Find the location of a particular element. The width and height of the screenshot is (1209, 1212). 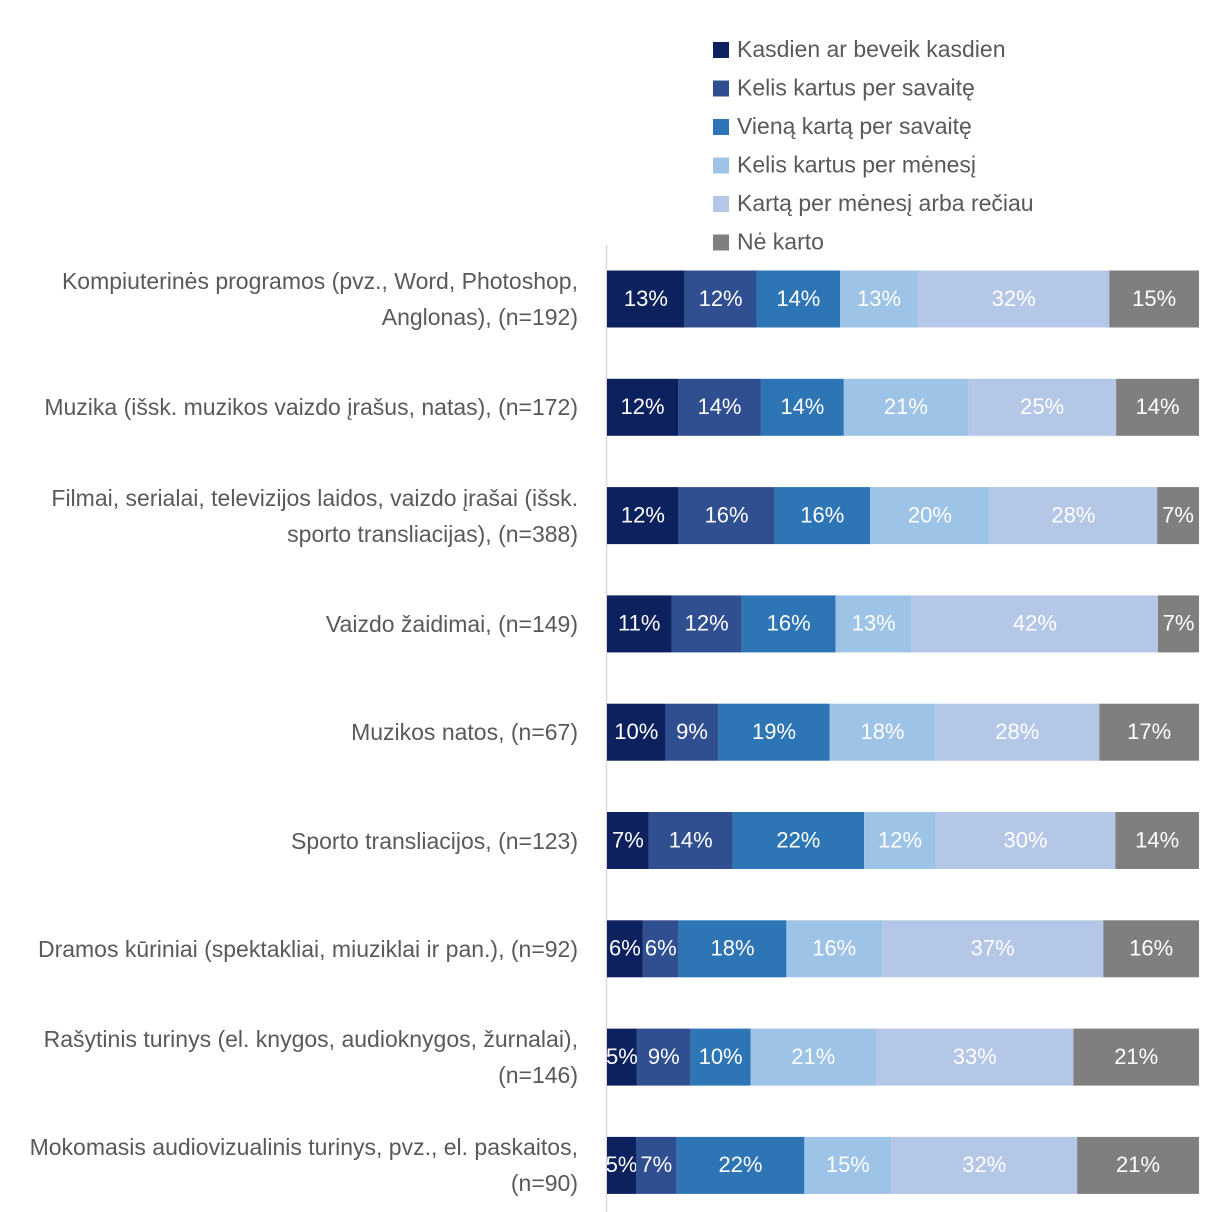

data-label: 37% is located at coordinates (993, 948).